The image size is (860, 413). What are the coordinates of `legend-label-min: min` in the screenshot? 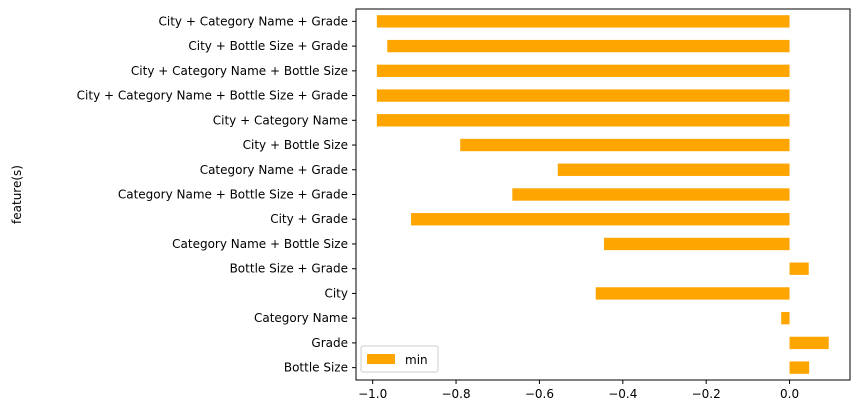 It's located at (416, 360).